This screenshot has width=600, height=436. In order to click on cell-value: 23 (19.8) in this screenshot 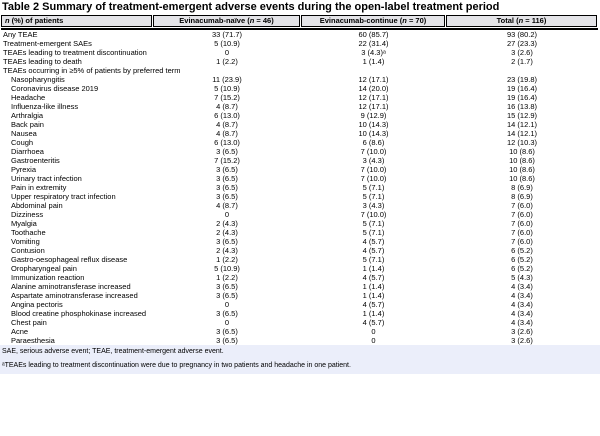, I will do `click(522, 79)`.